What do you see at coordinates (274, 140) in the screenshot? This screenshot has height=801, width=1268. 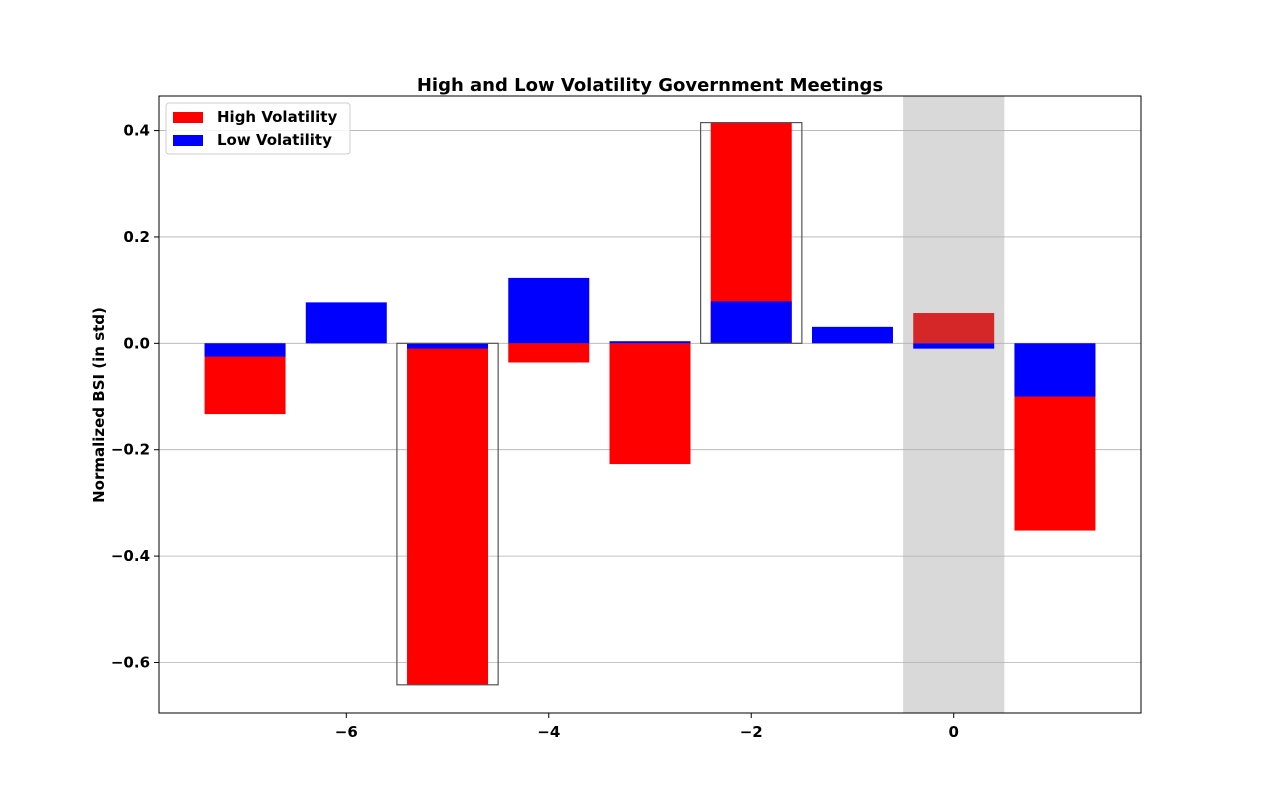 I see `legend-label-low: Low Volatility` at bounding box center [274, 140].